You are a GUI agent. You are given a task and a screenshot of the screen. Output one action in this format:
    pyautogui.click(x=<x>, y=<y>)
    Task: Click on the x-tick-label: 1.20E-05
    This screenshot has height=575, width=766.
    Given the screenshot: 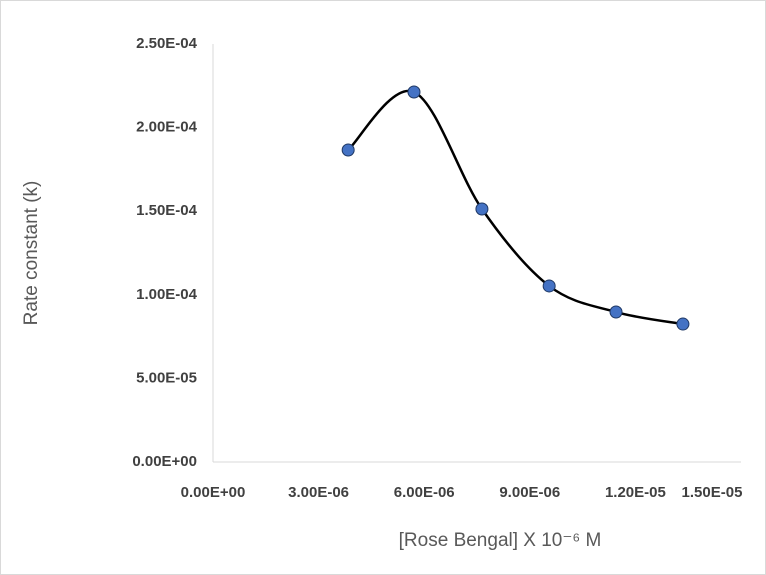 What is the action you would take?
    pyautogui.click(x=635, y=492)
    